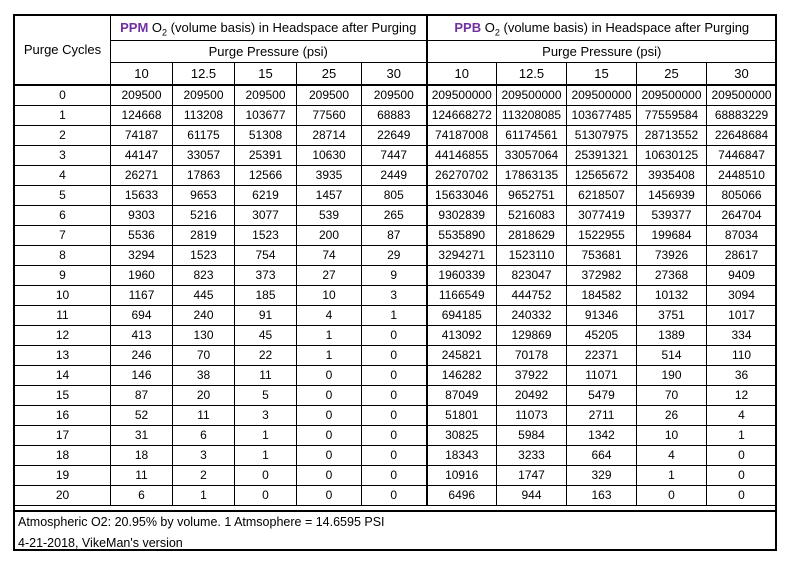 Image resolution: width=790 pixels, height=564 pixels. Describe the element at coordinates (203, 295) in the screenshot. I see `ppm-value-cell: 445` at that location.